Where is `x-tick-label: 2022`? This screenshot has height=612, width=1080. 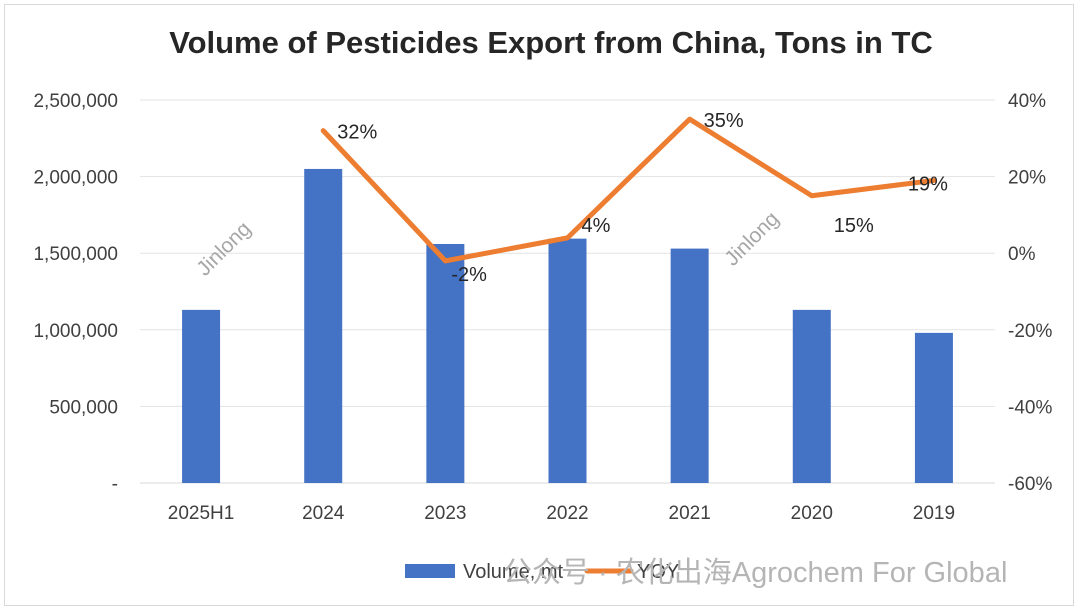 x-tick-label: 2022 is located at coordinates (567, 513).